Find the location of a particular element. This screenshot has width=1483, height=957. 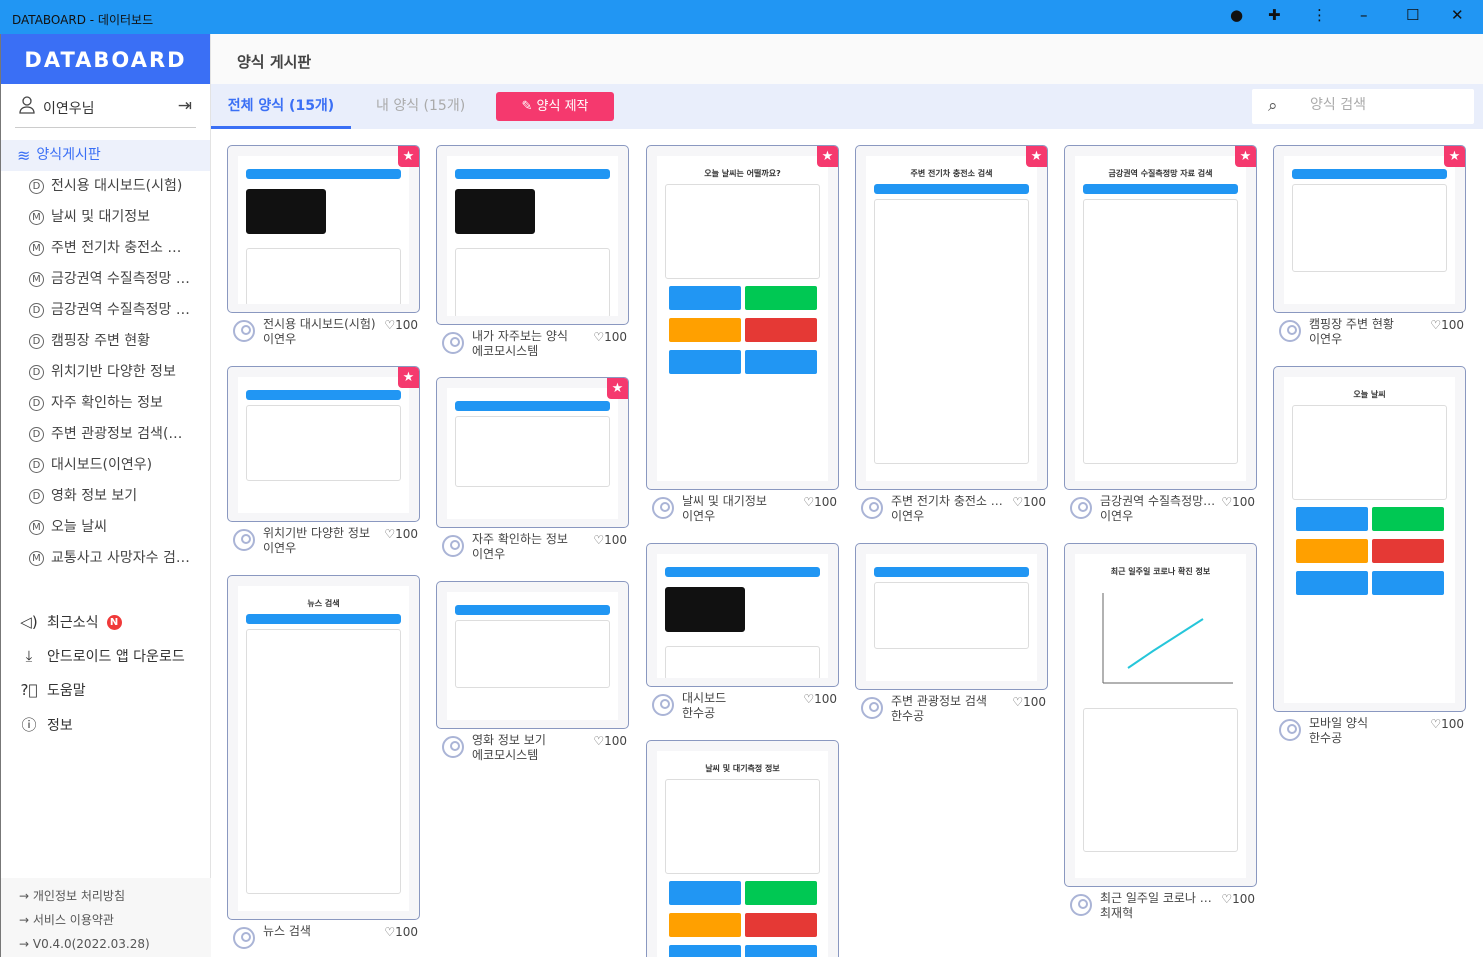

minimize-button: – is located at coordinates (1364, 15).